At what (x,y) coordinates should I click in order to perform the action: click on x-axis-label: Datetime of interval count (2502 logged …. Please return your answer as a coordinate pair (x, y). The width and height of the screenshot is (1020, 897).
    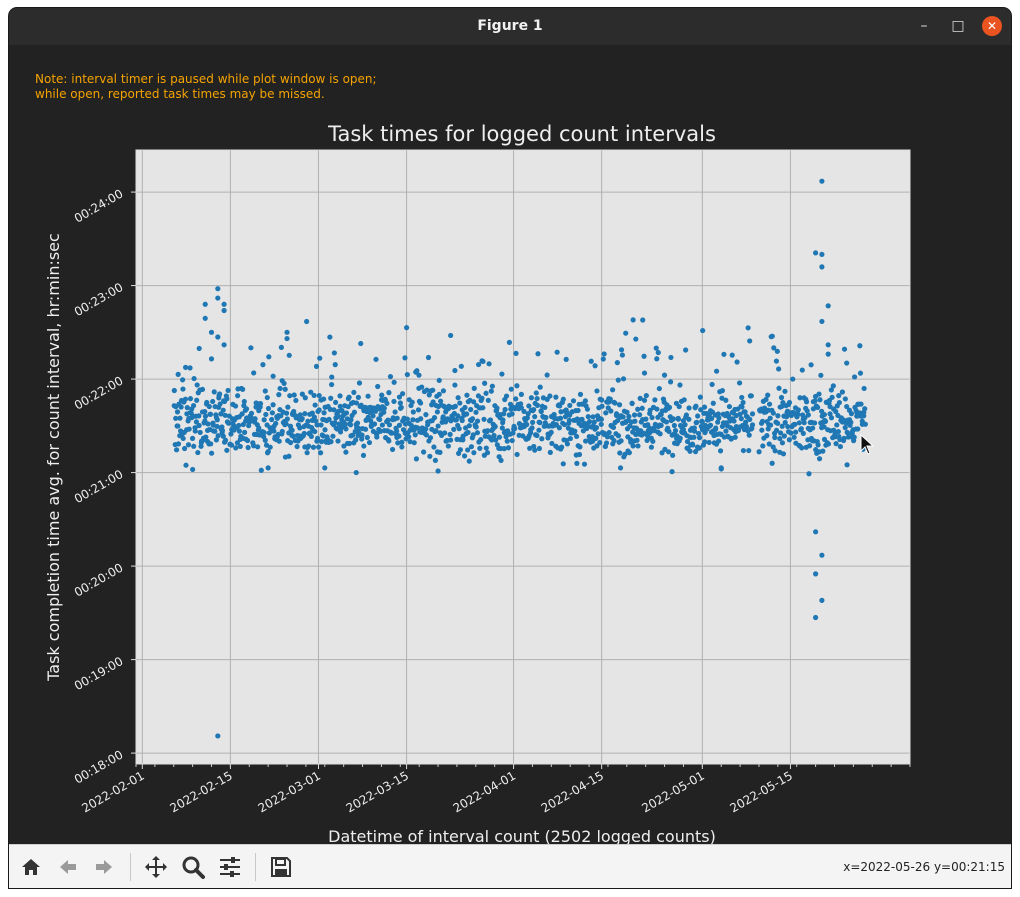
    Looking at the image, I should click on (522, 835).